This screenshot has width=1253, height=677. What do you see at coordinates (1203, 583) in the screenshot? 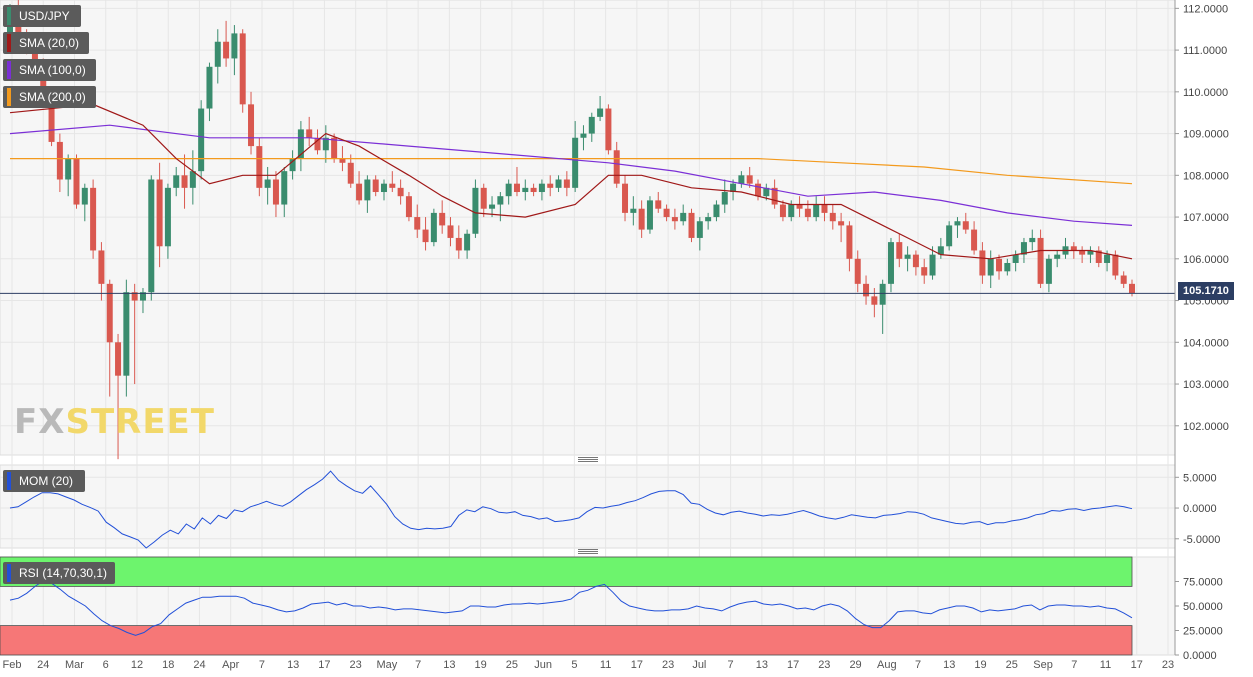
I see `rsi-tick-label: 75.0000` at bounding box center [1203, 583].